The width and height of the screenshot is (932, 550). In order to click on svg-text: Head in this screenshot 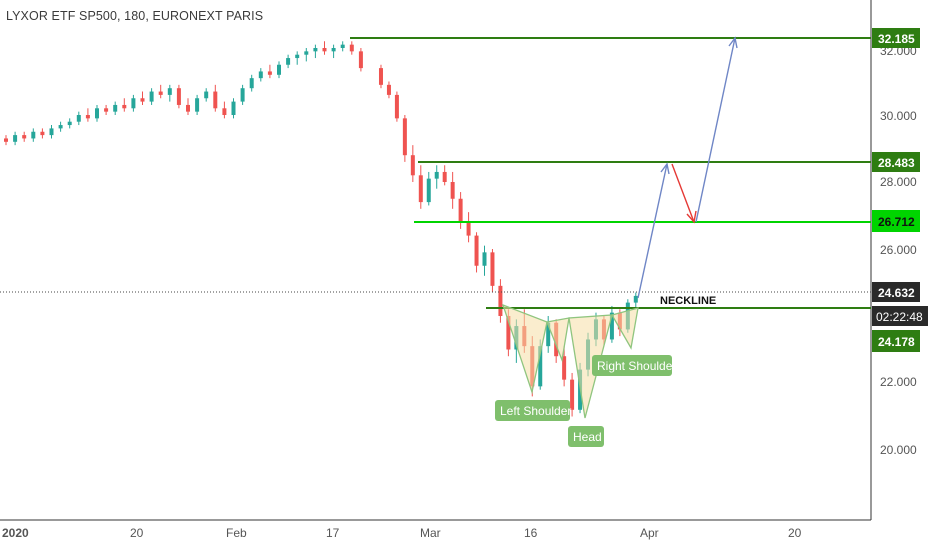, I will do `click(587, 437)`.